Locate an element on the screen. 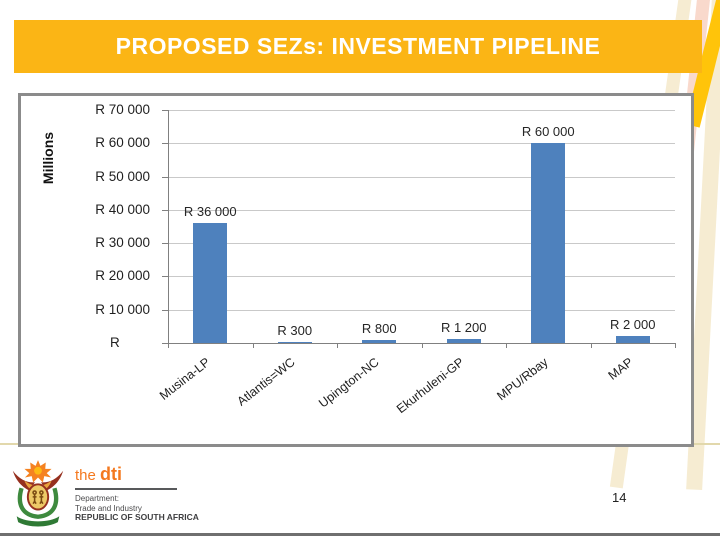  y-axis-line is located at coordinates (168, 226).